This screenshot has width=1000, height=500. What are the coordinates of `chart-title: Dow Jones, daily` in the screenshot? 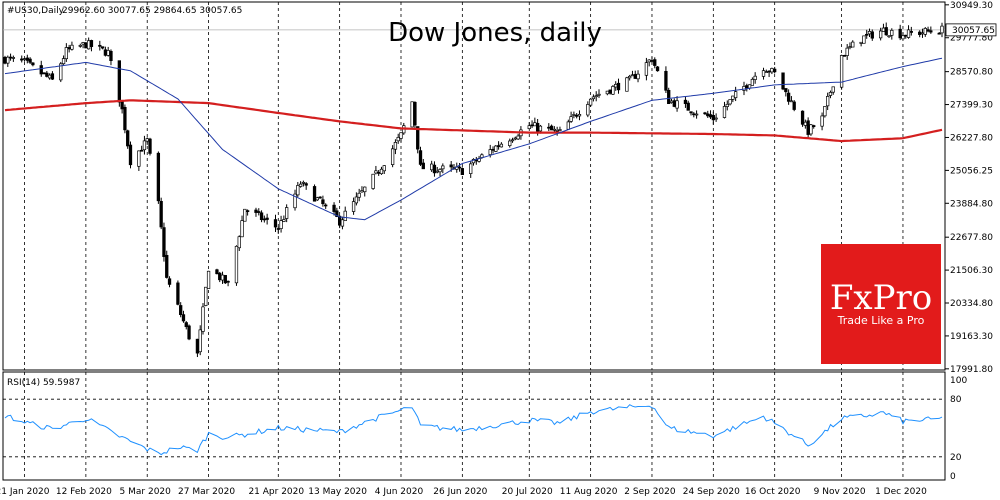 It's located at (495, 33).